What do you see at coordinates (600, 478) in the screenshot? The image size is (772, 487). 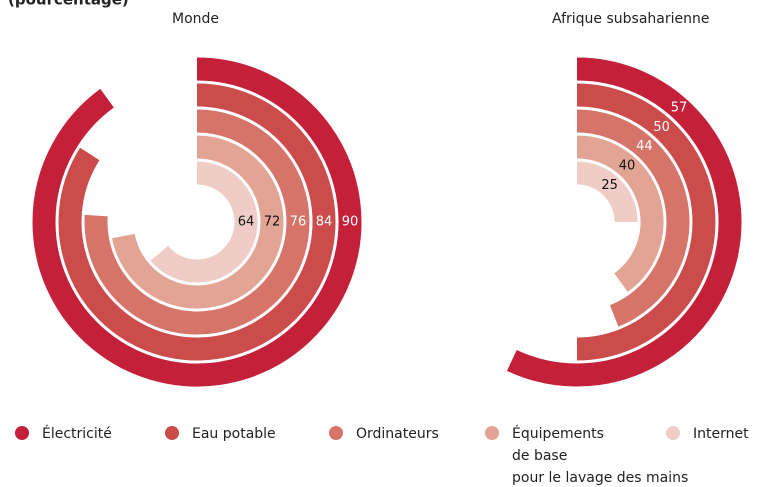 I see `legend-label: pour le lavage des mains` at bounding box center [600, 478].